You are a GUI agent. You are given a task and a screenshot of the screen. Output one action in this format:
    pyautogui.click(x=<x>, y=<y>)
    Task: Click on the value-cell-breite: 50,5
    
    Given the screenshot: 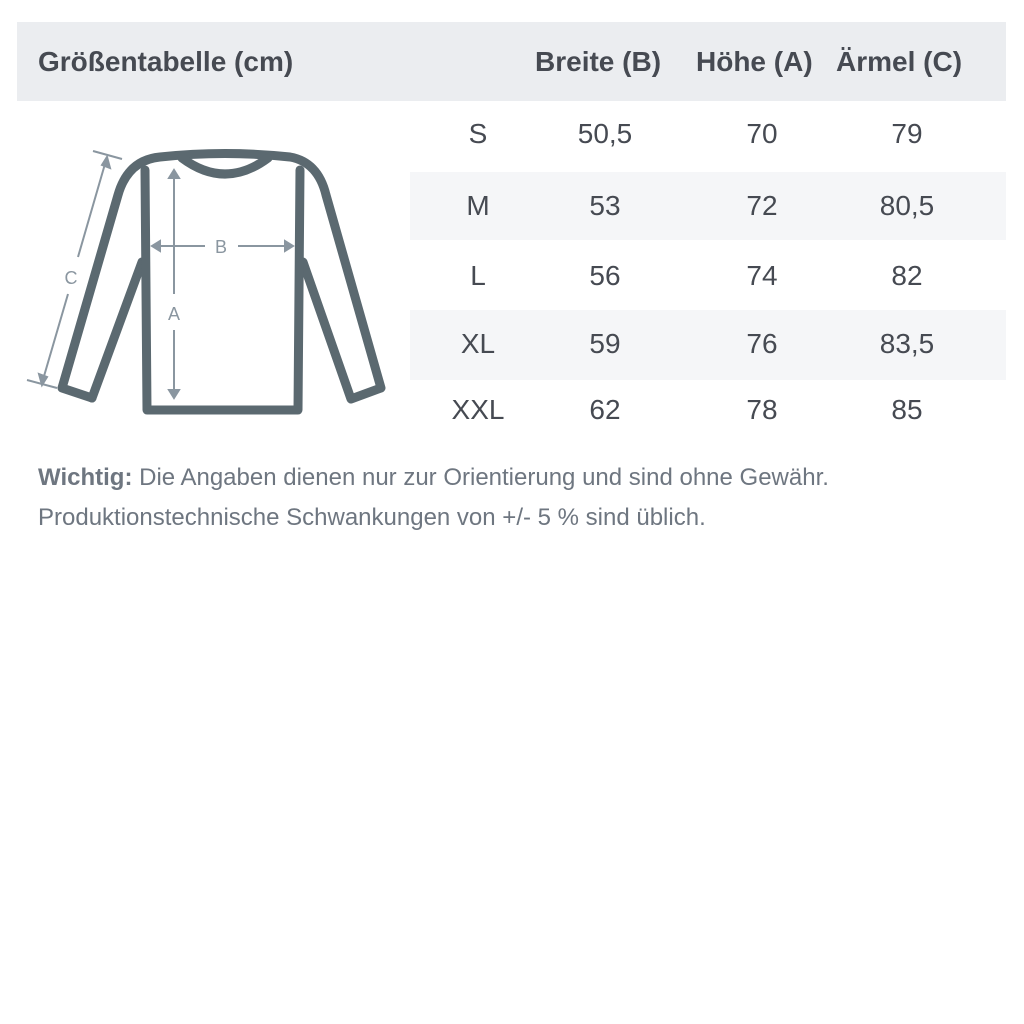 What is the action you would take?
    pyautogui.click(x=605, y=133)
    